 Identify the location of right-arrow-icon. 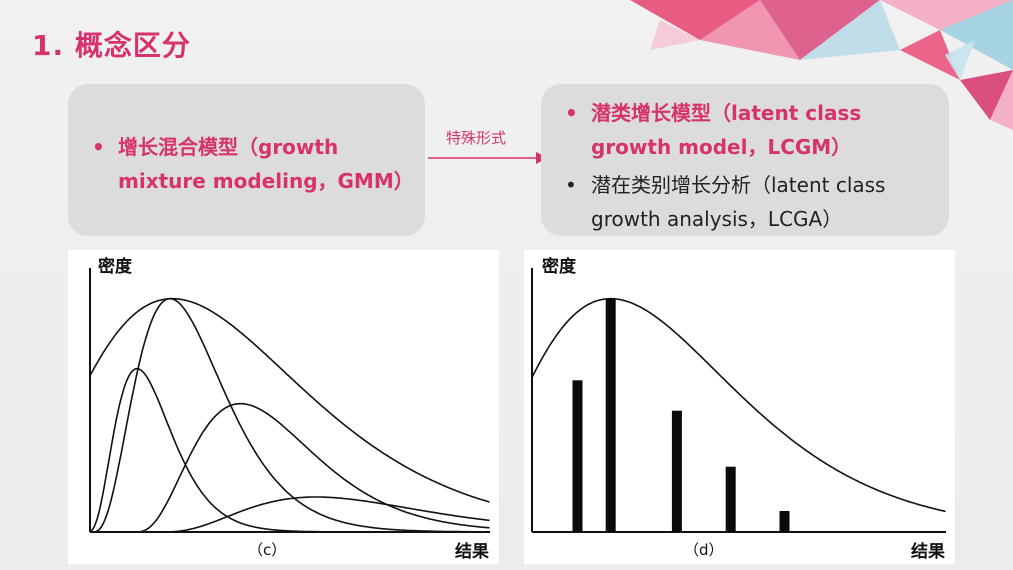
(488, 158).